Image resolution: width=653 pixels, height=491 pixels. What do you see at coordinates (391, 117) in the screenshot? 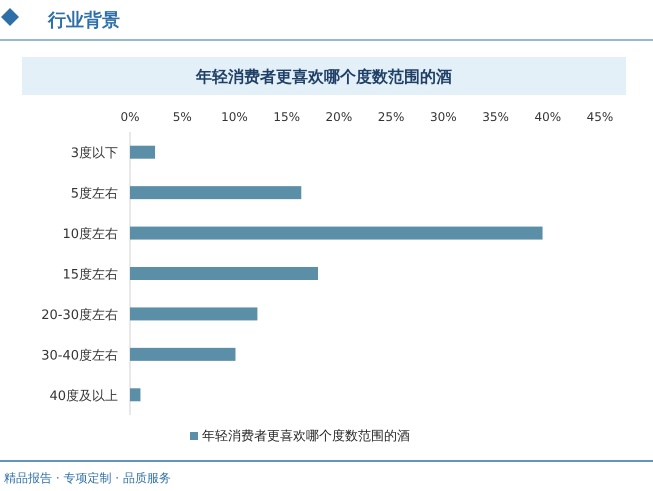
I see `x-tick-label: 25%` at bounding box center [391, 117].